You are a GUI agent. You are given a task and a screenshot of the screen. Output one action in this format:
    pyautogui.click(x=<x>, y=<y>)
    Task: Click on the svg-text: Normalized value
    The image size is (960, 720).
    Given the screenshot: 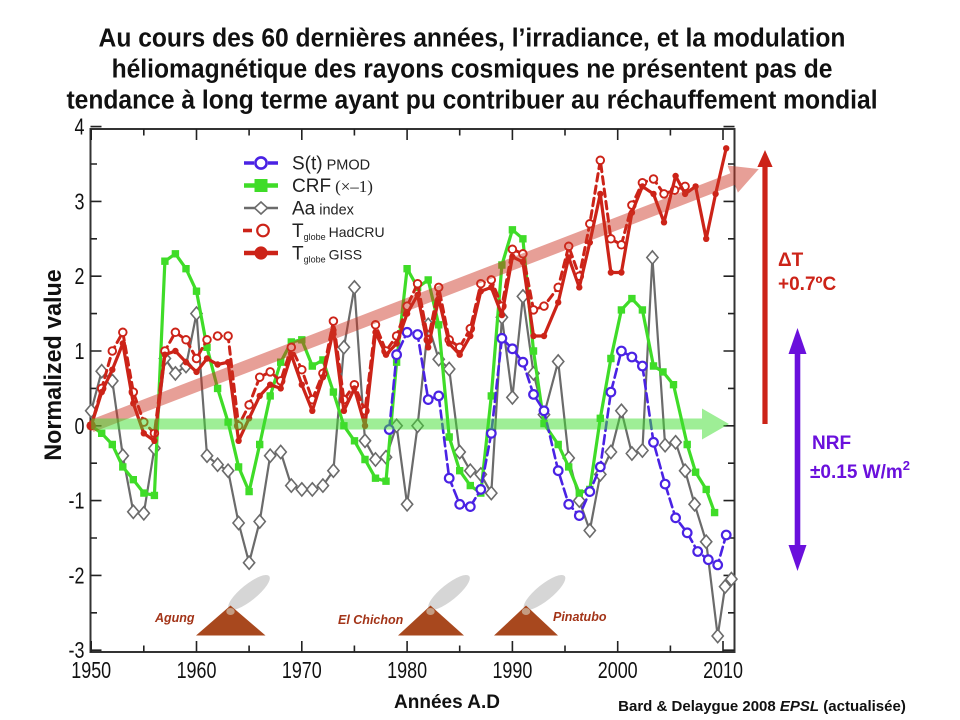 What is the action you would take?
    pyautogui.click(x=54, y=364)
    